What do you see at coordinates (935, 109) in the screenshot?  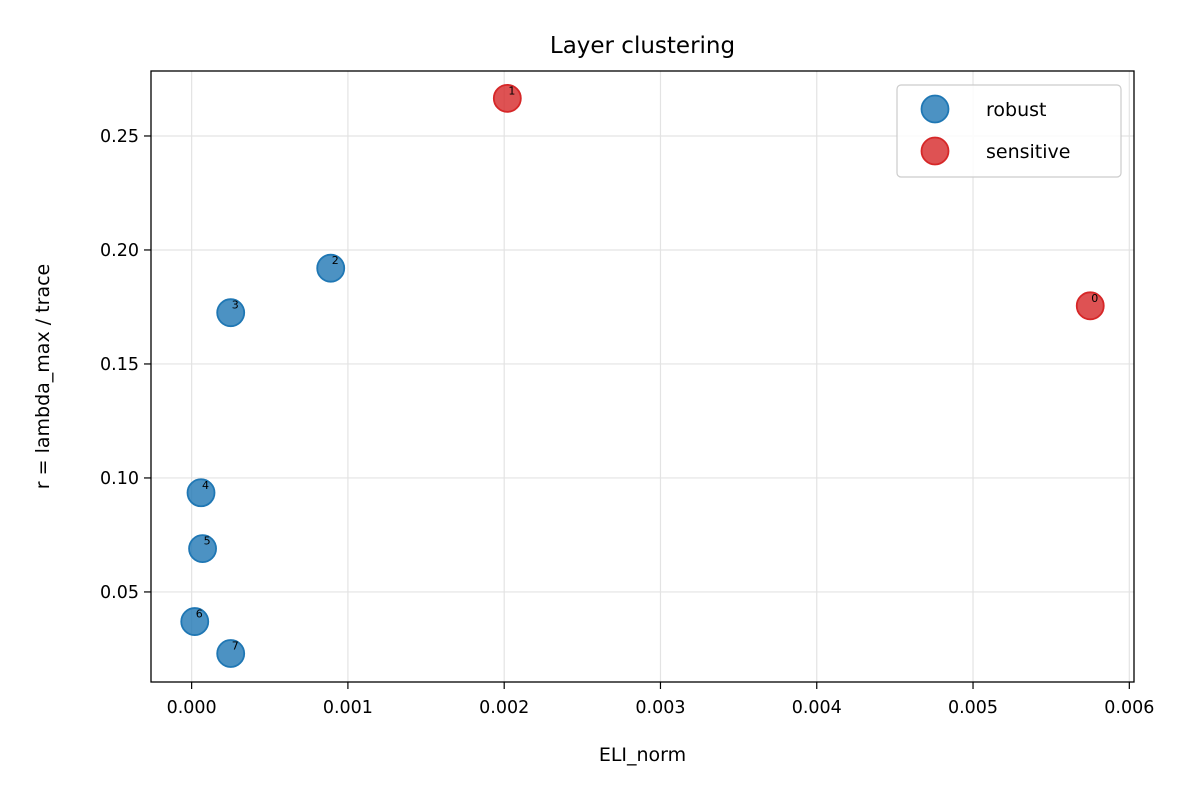 I see `legend-marker-robust` at bounding box center [935, 109].